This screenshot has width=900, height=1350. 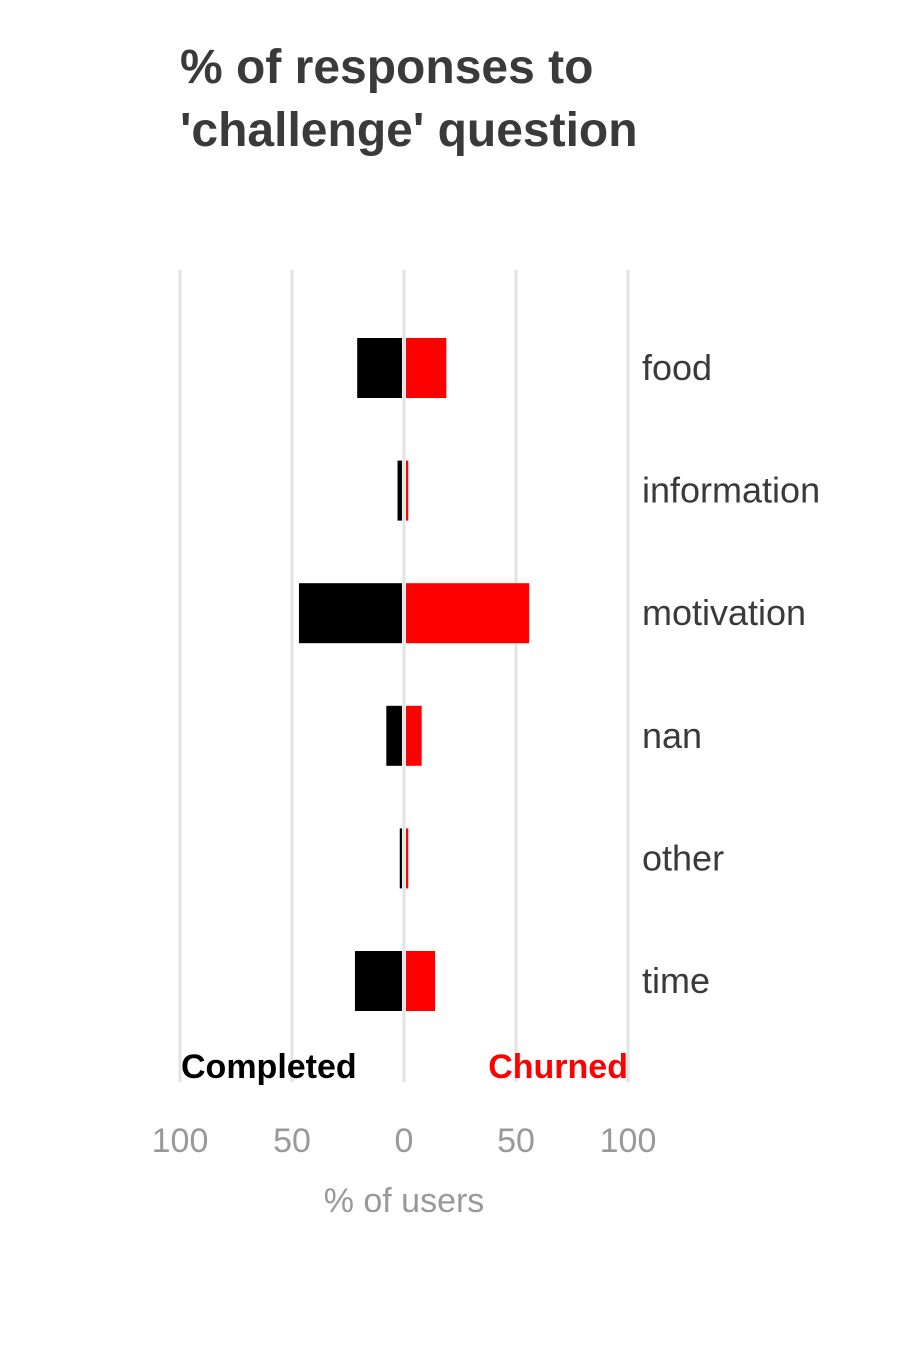 What do you see at coordinates (292, 1141) in the screenshot?
I see `x-tick-label-1: 50` at bounding box center [292, 1141].